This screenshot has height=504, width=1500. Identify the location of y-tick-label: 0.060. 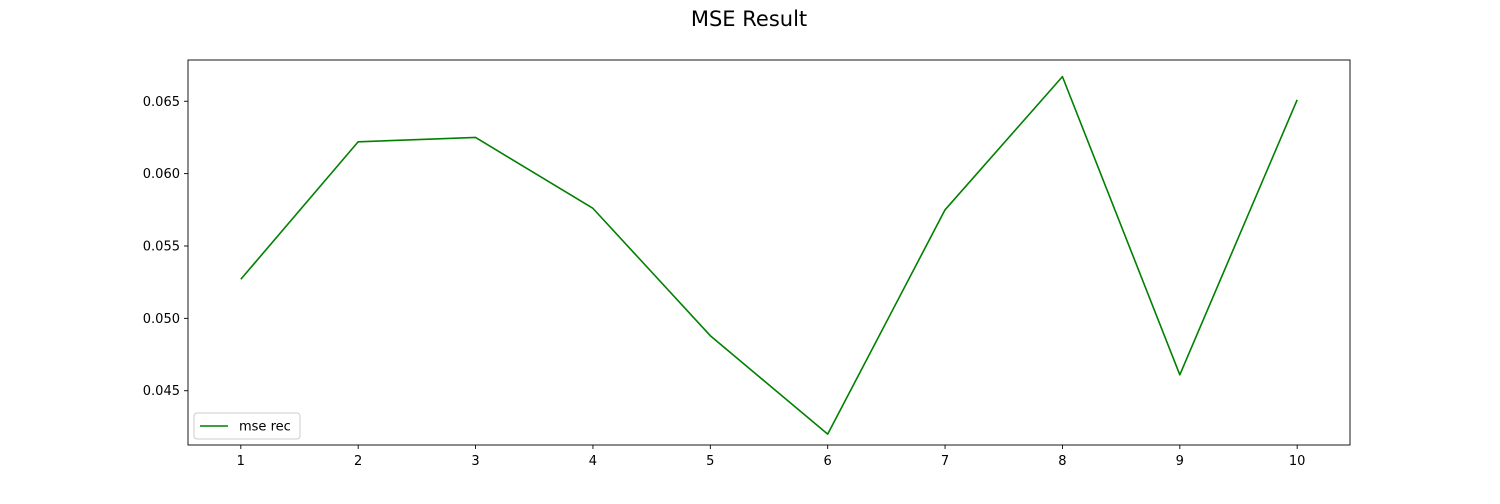
(161, 174).